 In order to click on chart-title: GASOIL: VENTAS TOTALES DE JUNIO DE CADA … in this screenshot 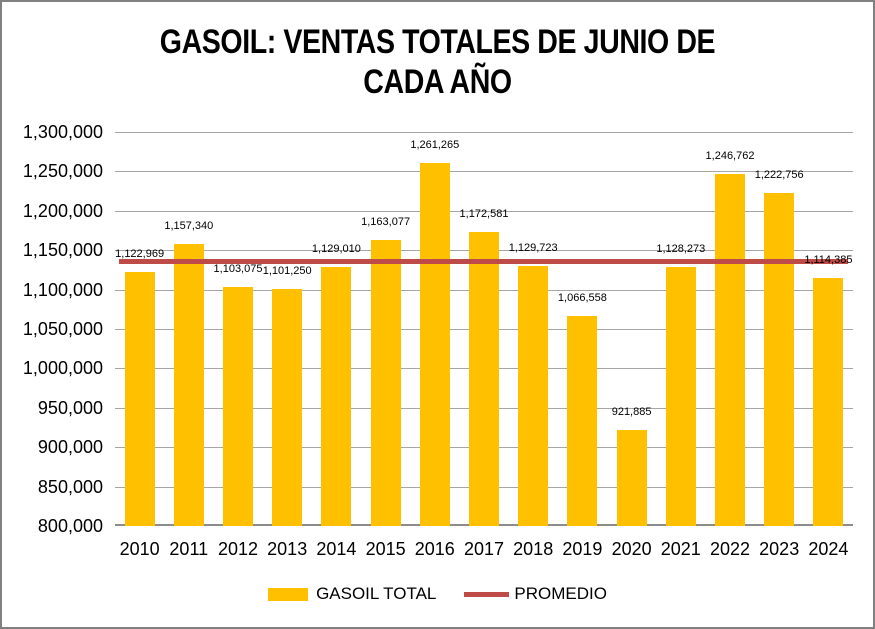, I will do `click(437, 62)`.